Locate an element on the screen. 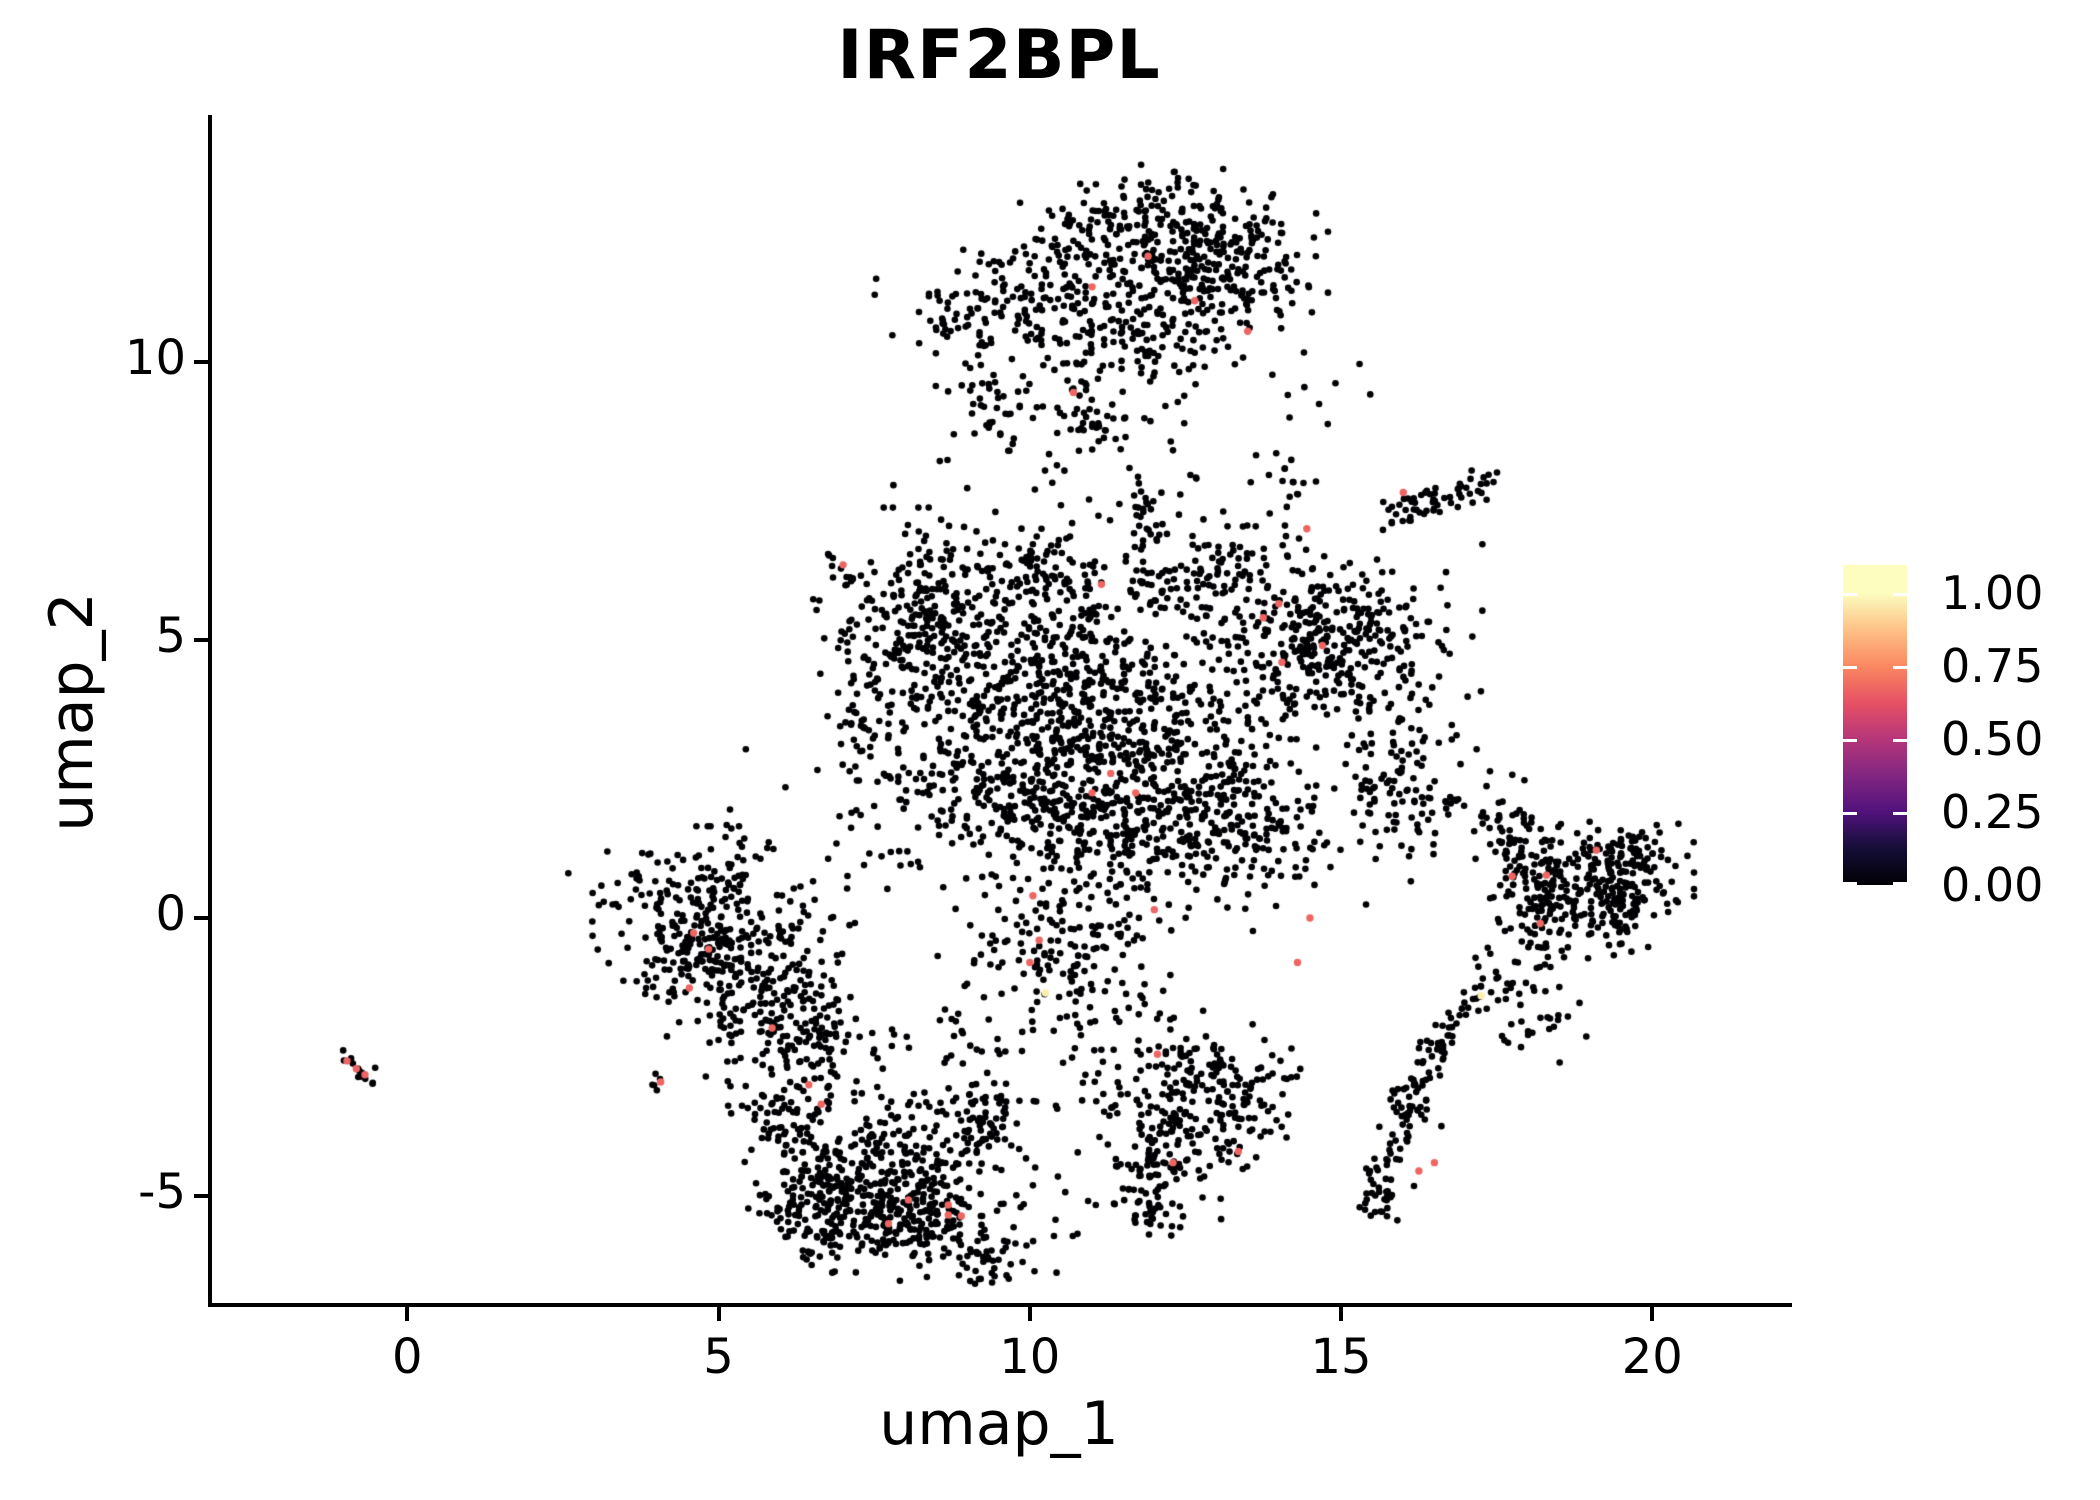  colorbar-tick-label: 0.25 is located at coordinates (1992, 812).